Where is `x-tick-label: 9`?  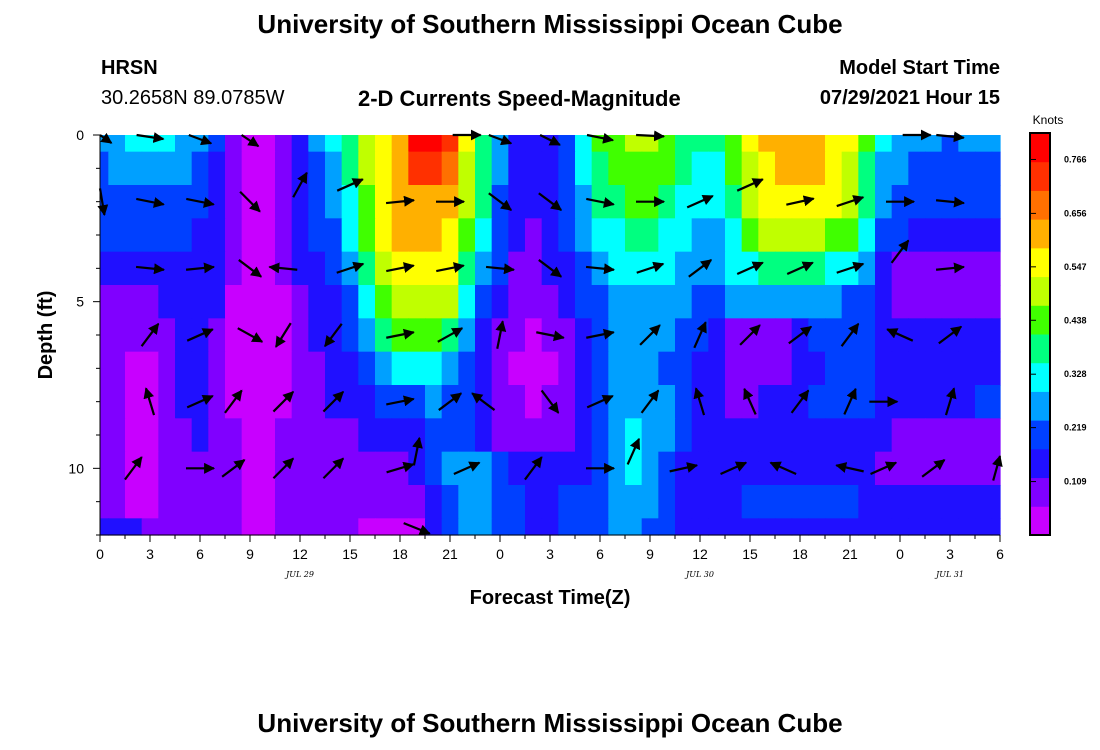
x-tick-label: 9 is located at coordinates (250, 554).